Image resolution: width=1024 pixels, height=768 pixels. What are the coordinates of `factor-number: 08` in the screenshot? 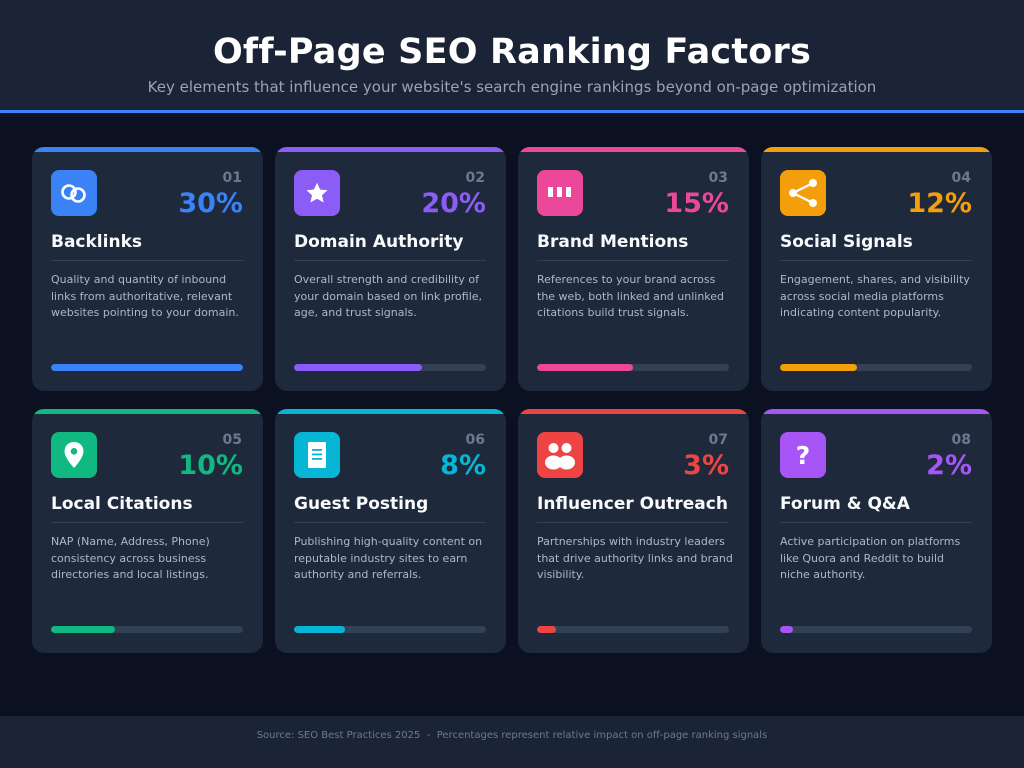 It's located at (961, 440).